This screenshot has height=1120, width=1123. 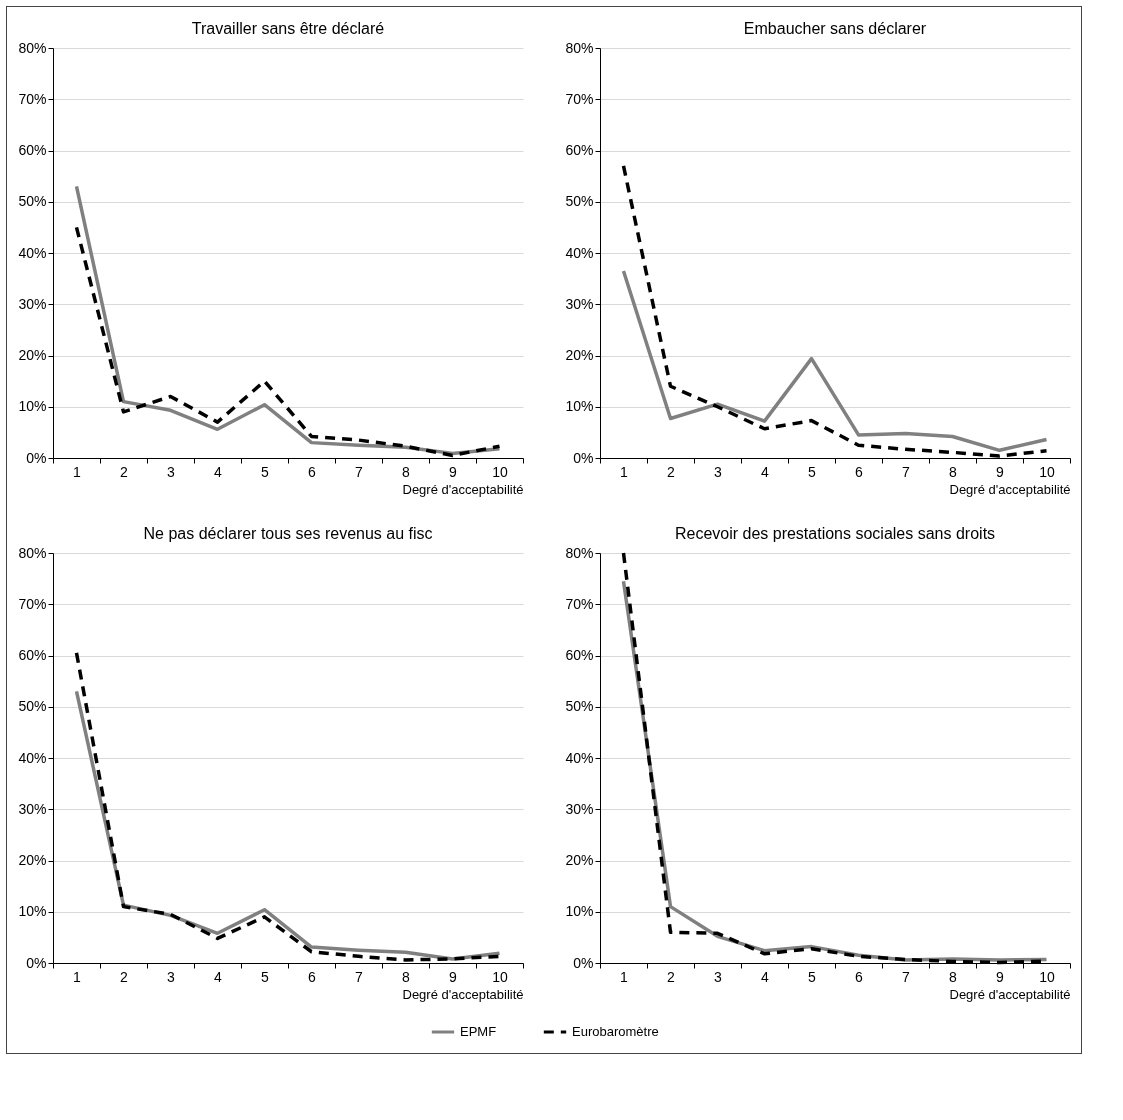 I want to click on chart-title: Travailler sans être déclaré, so click(x=288, y=28).